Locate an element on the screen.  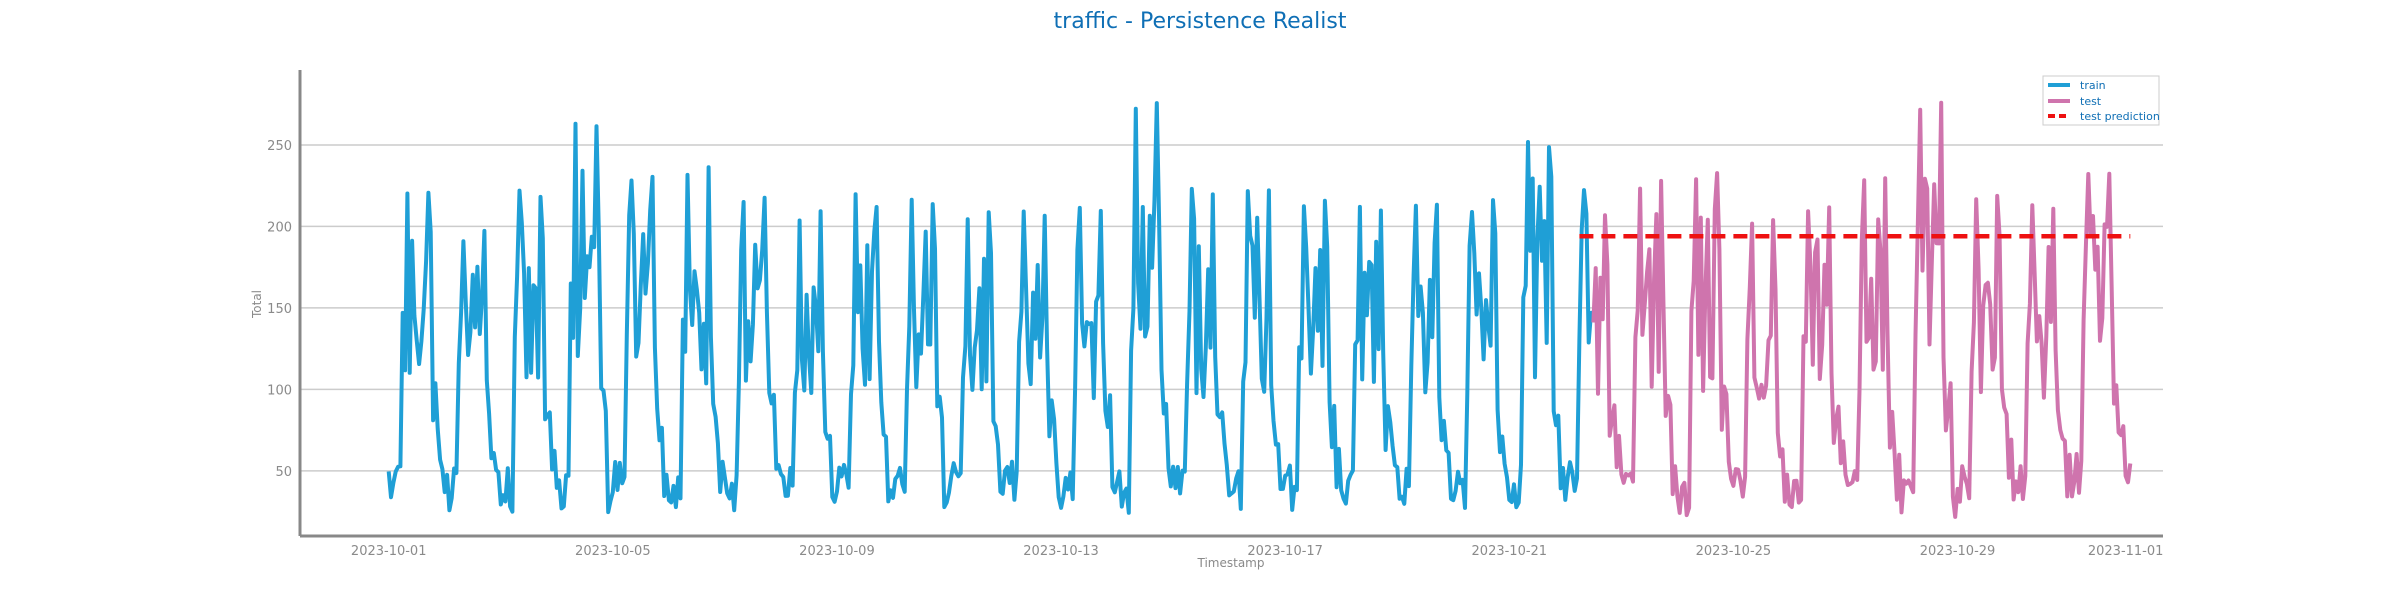
x-axis-label: Timestamp is located at coordinates (1231, 563).